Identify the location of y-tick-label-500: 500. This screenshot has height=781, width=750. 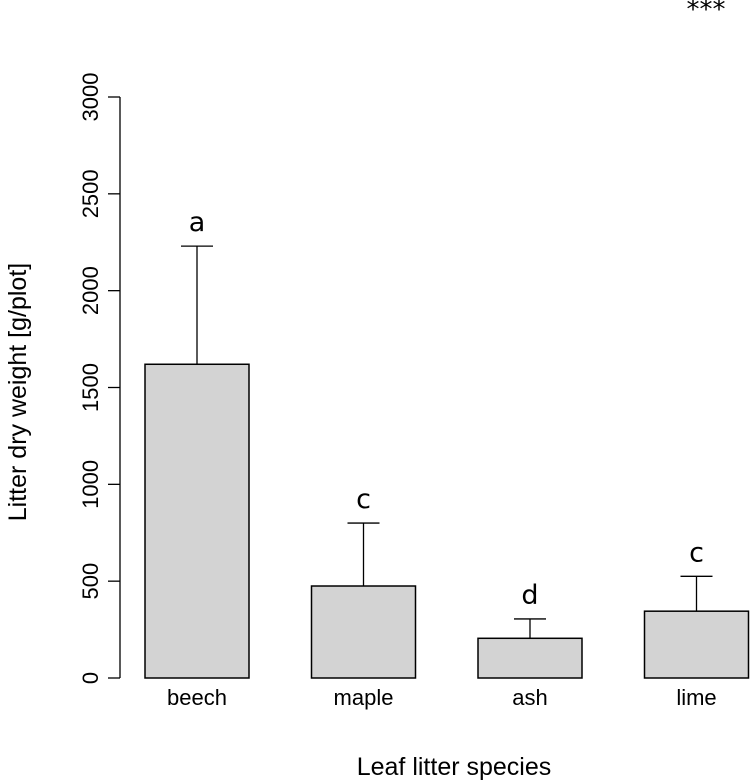
(90, 581).